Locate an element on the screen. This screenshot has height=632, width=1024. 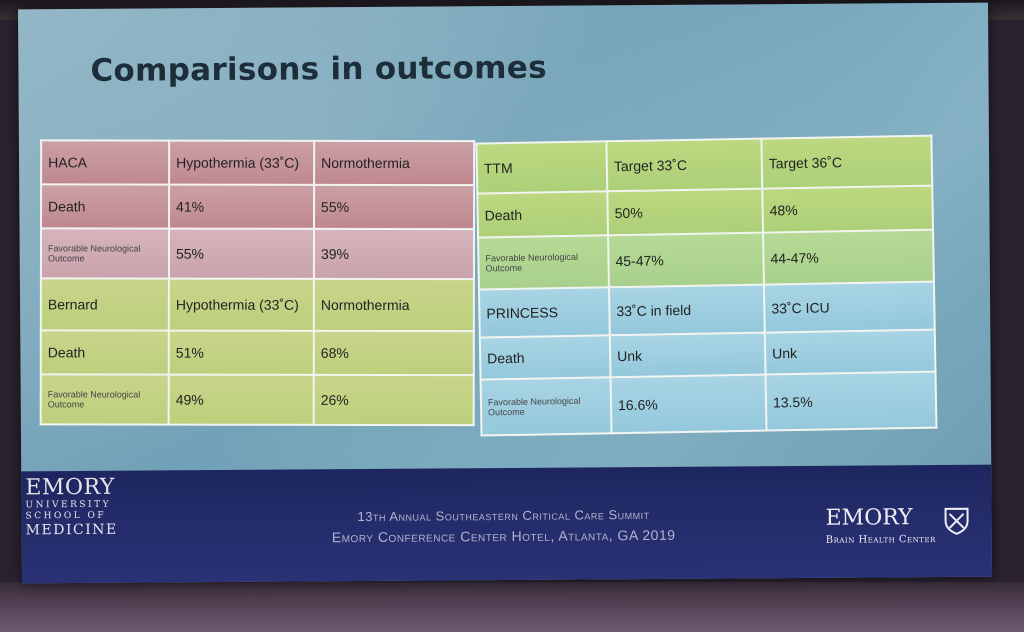
table-row: Favorable Neurological Outcome 55% 39% is located at coordinates (257, 254).